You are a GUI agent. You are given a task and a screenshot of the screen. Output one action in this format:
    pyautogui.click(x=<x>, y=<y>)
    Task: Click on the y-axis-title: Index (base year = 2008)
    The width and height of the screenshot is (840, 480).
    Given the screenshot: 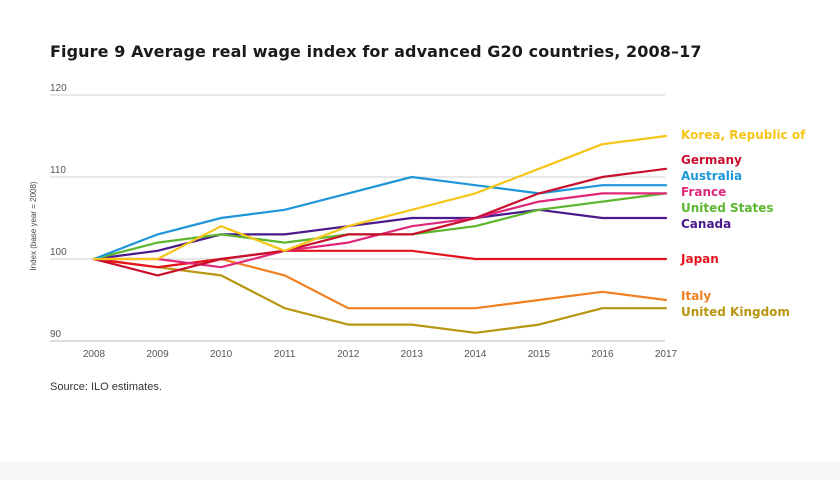 What is the action you would take?
    pyautogui.click(x=33, y=226)
    